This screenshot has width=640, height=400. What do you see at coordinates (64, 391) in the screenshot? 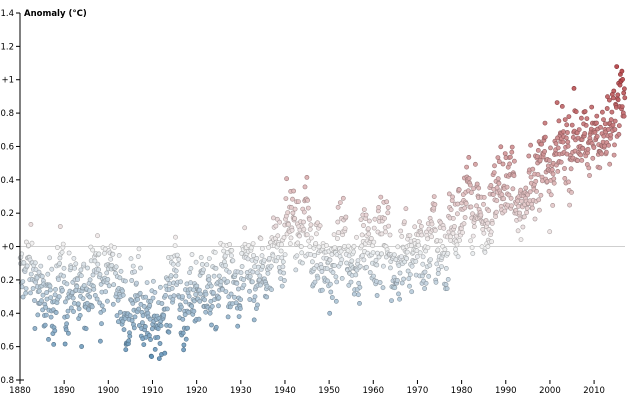
I see `x-tick-label: 1890` at bounding box center [64, 391].